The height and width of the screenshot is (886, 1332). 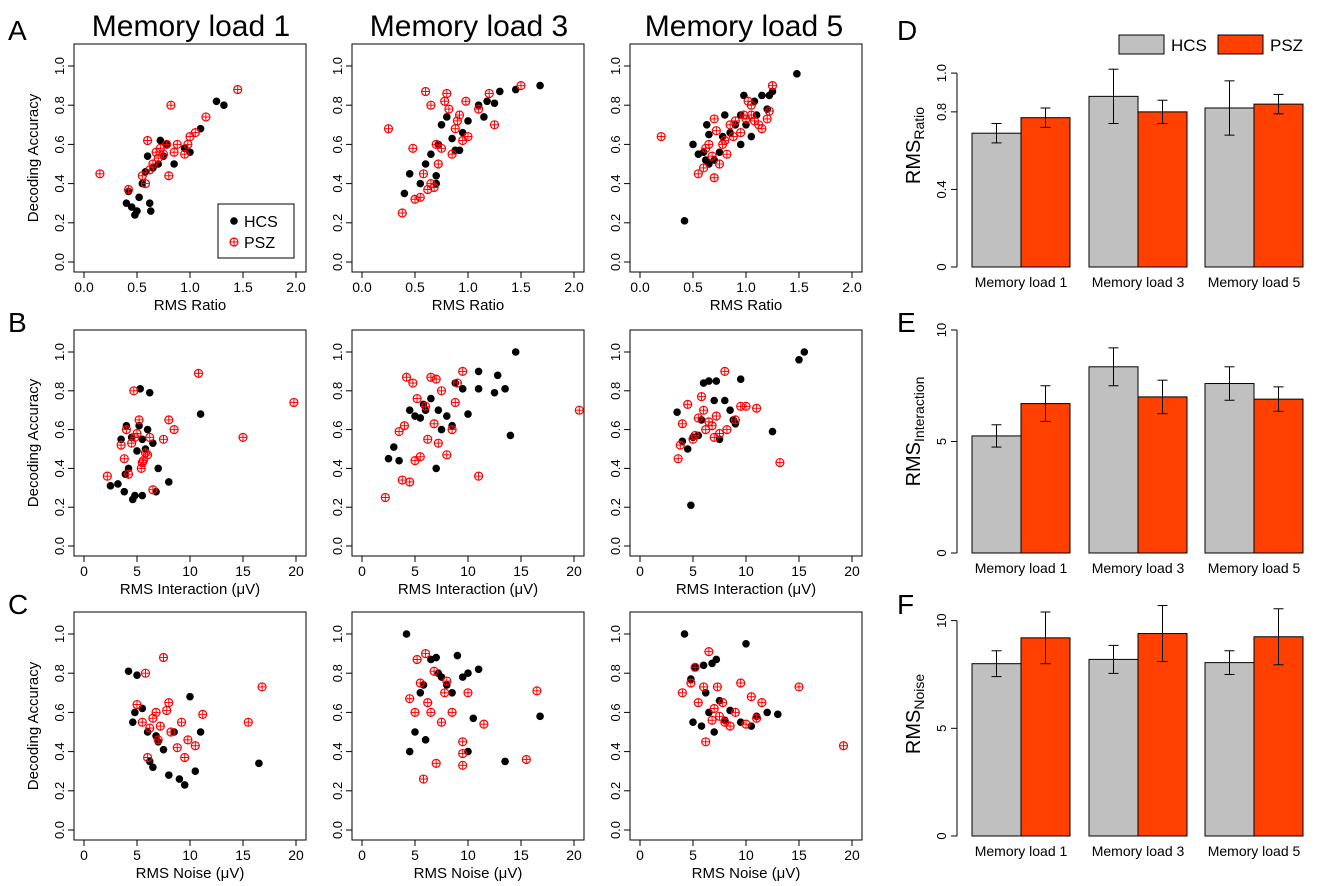 What do you see at coordinates (852, 287) in the screenshot?
I see `x-tick-label: 2.0` at bounding box center [852, 287].